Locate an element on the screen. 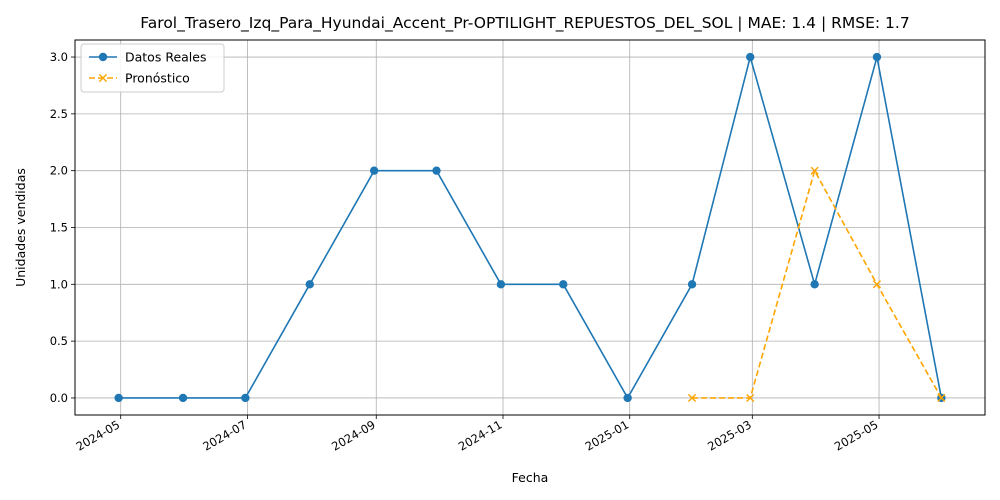 This screenshot has width=1000, height=500. x-tick-label: 2024-07 is located at coordinates (224, 435).